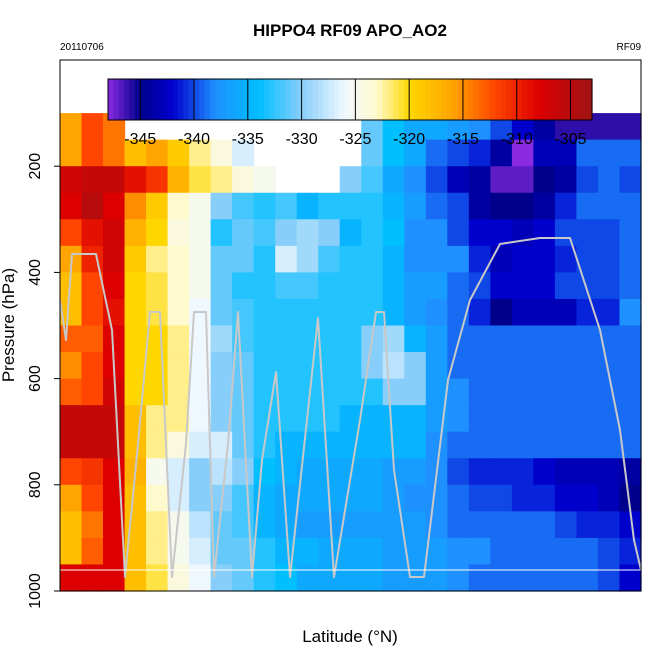  What do you see at coordinates (350, 30) in the screenshot?
I see `chart-title: HIPPO4 RF09 APO_AO2` at bounding box center [350, 30].